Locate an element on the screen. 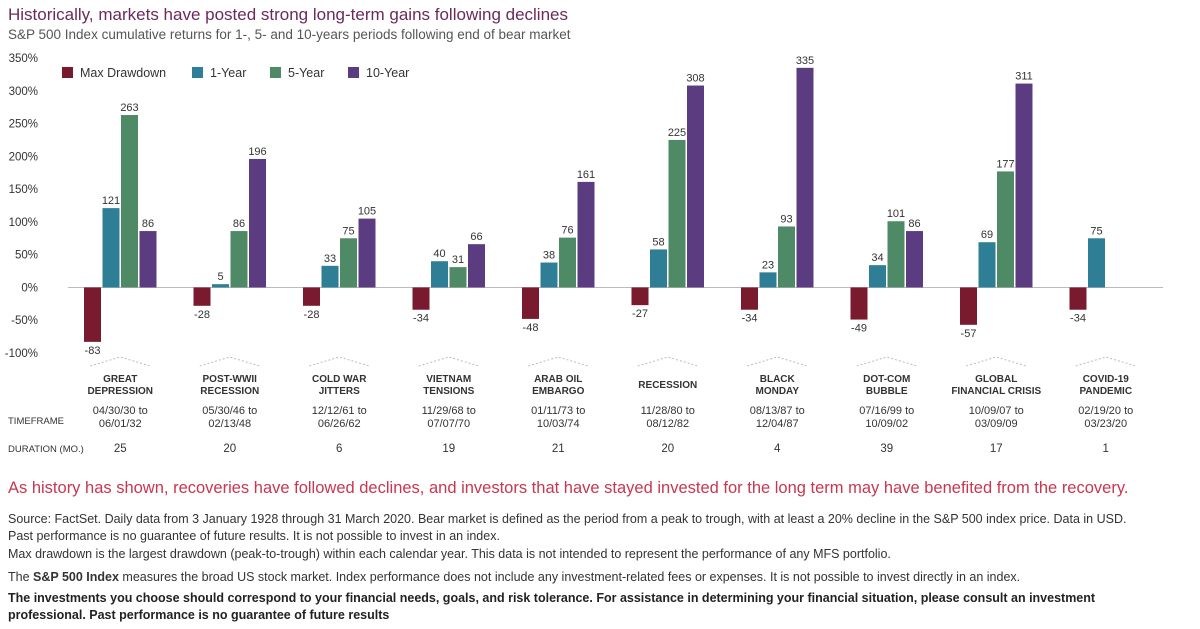  category-label: POST-WWII is located at coordinates (230, 379).